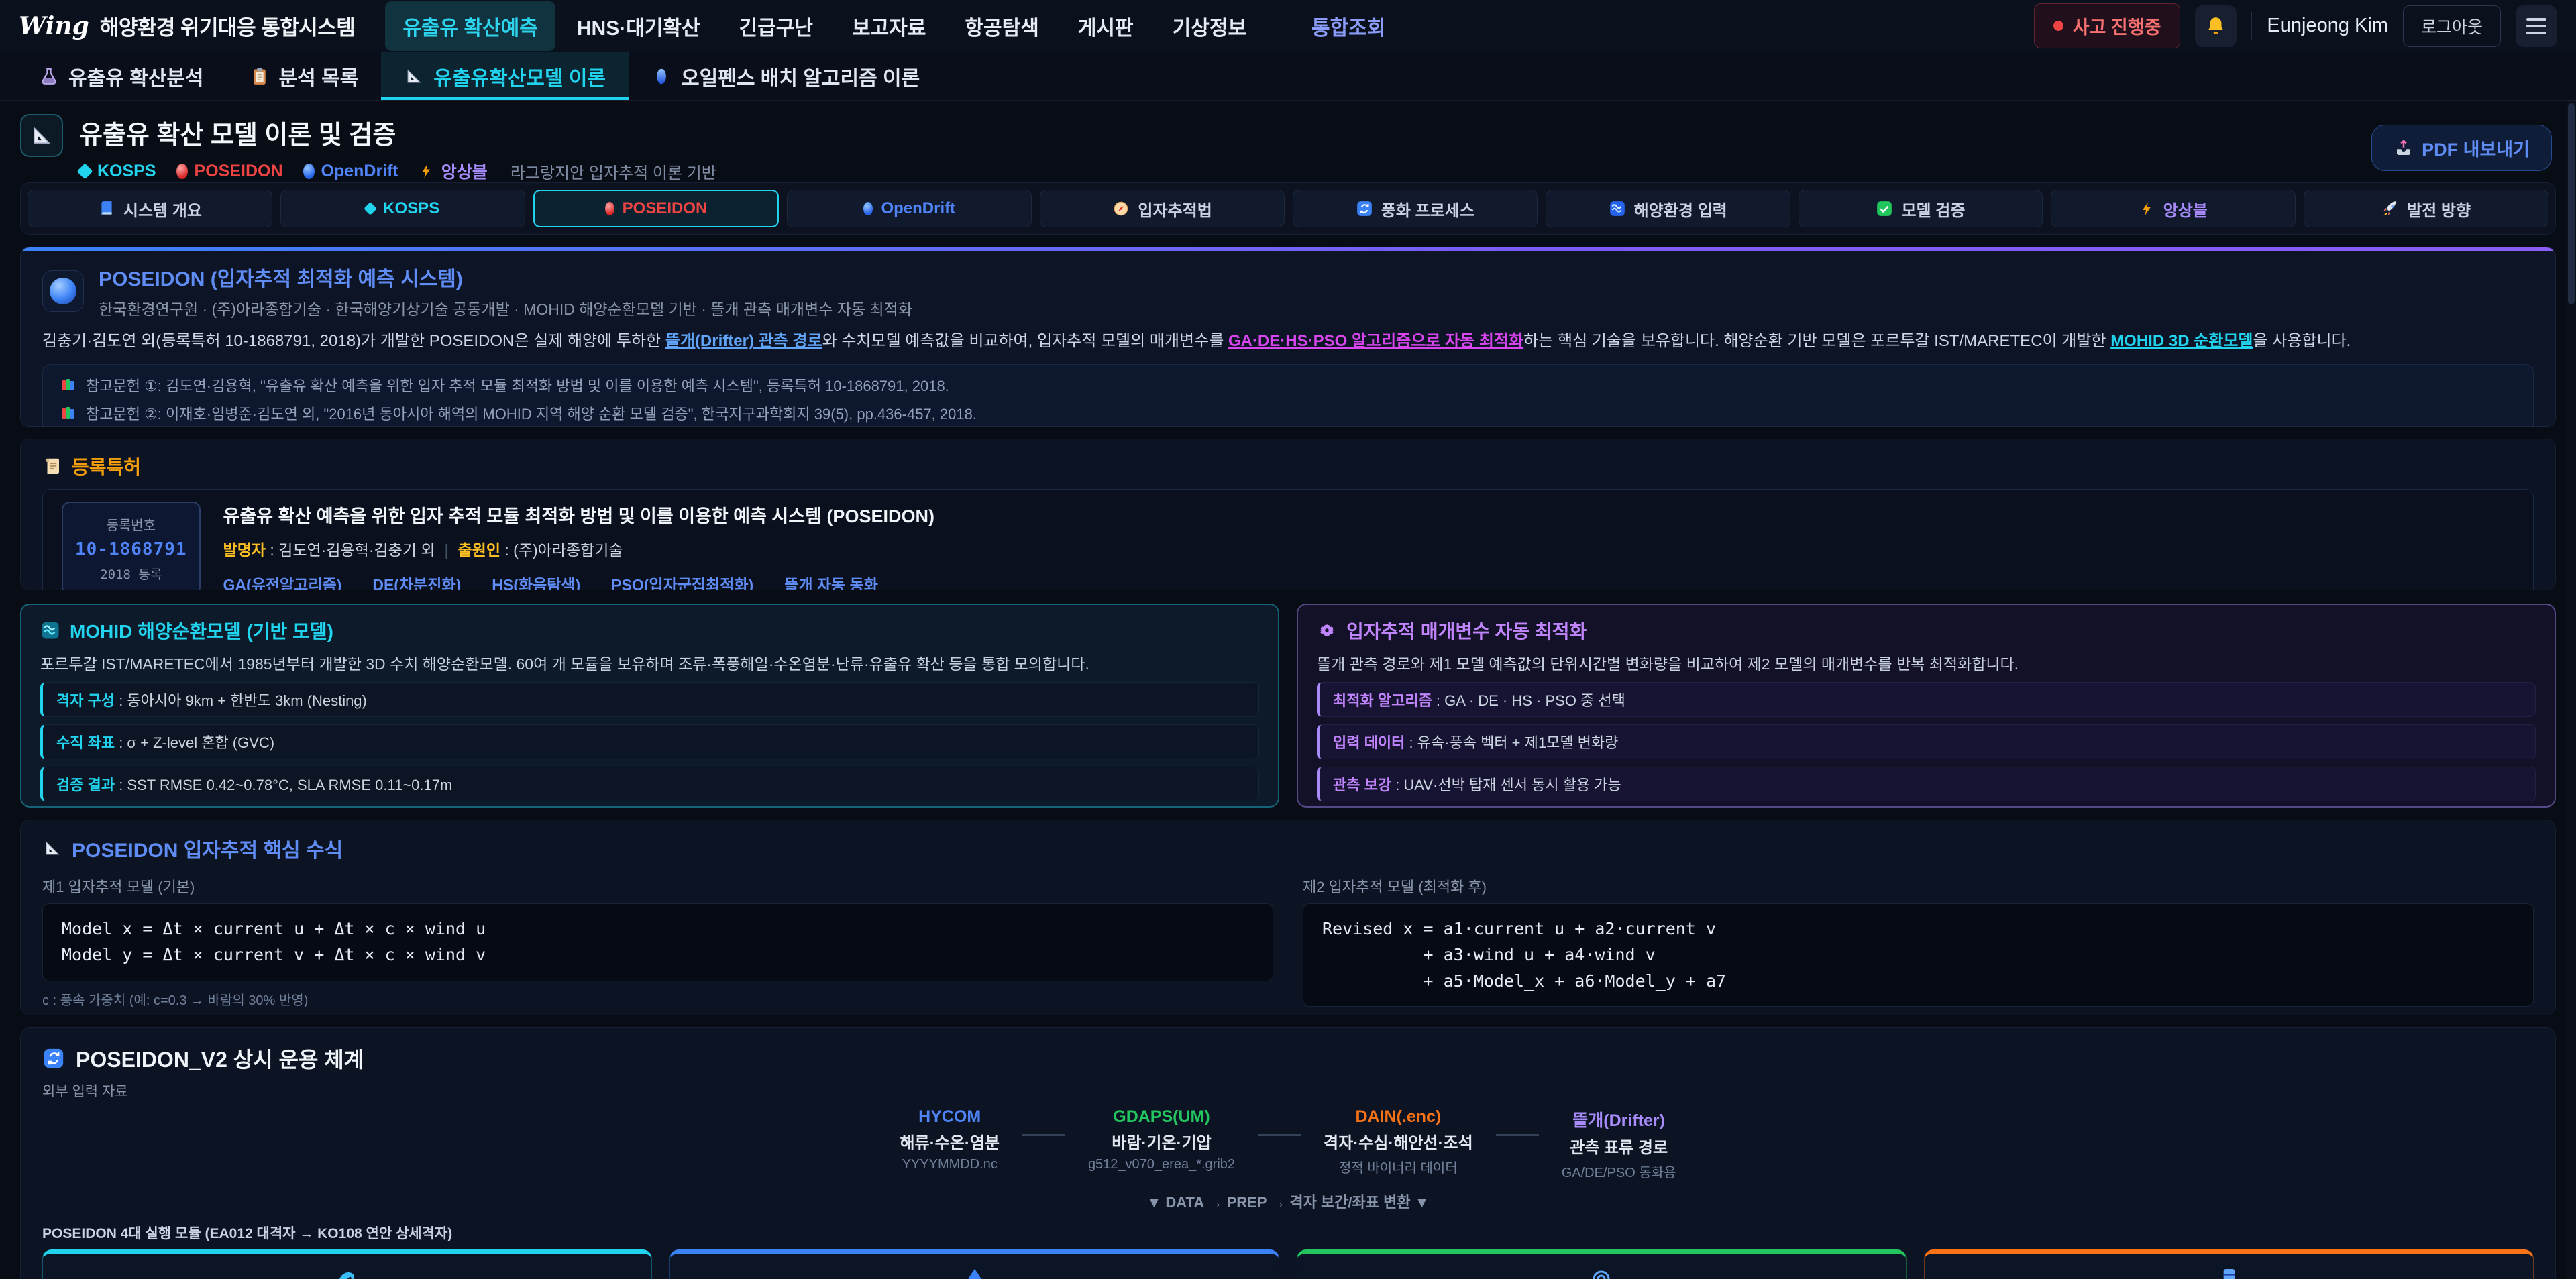 This screenshot has width=2576, height=1279. I want to click on nav-weather-info: 기상정보, so click(1209, 28).